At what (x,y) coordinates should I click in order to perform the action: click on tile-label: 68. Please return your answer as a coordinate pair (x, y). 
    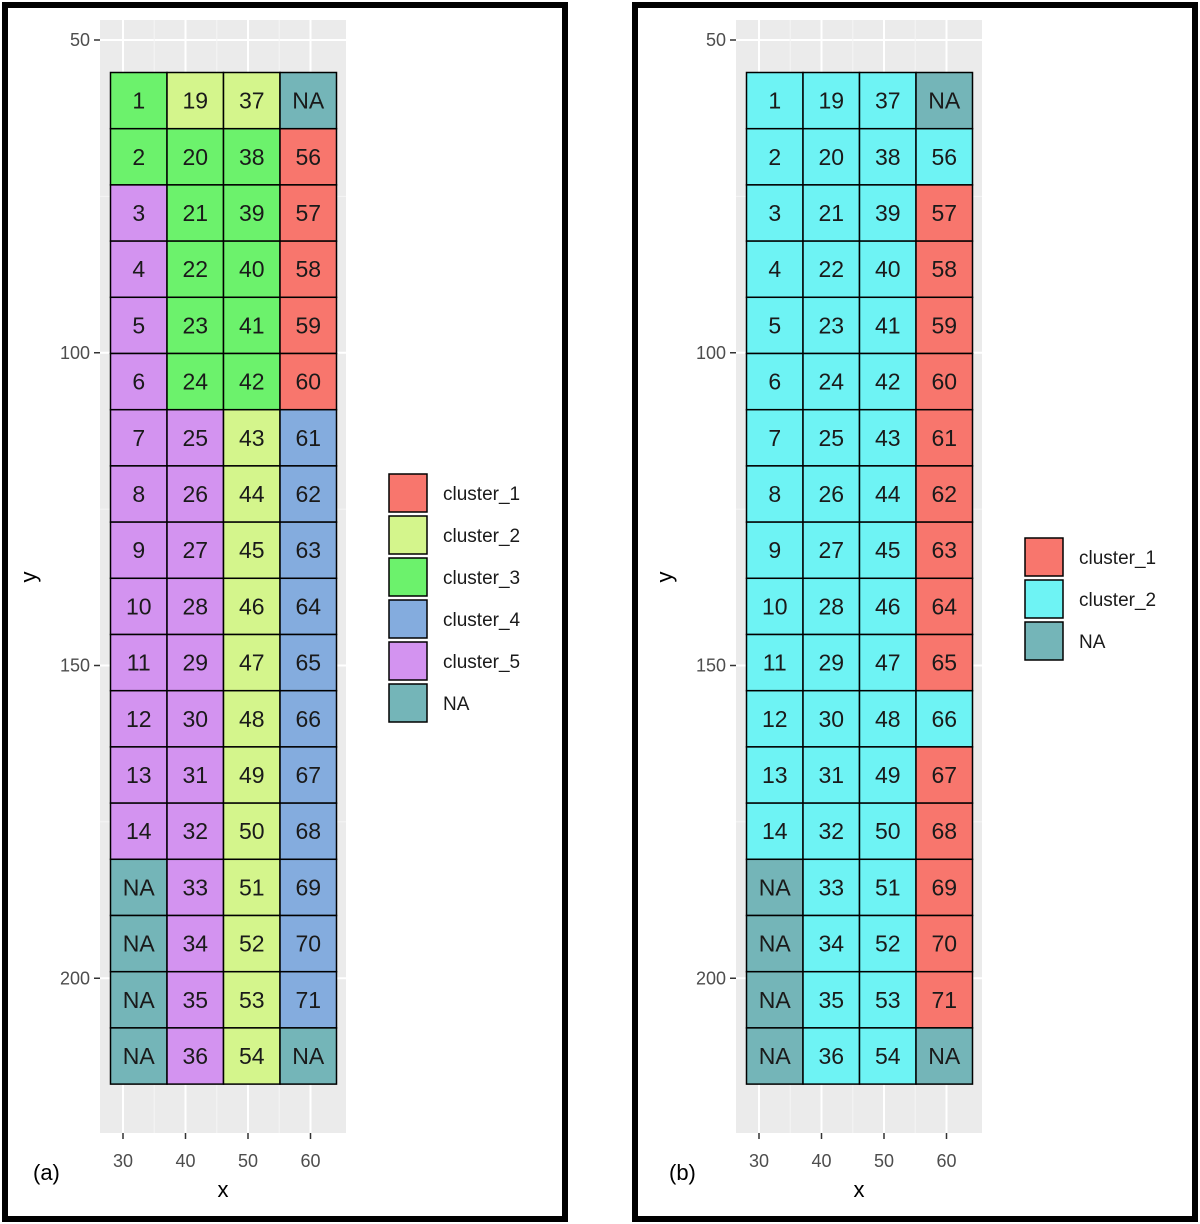
    Looking at the image, I should click on (308, 831).